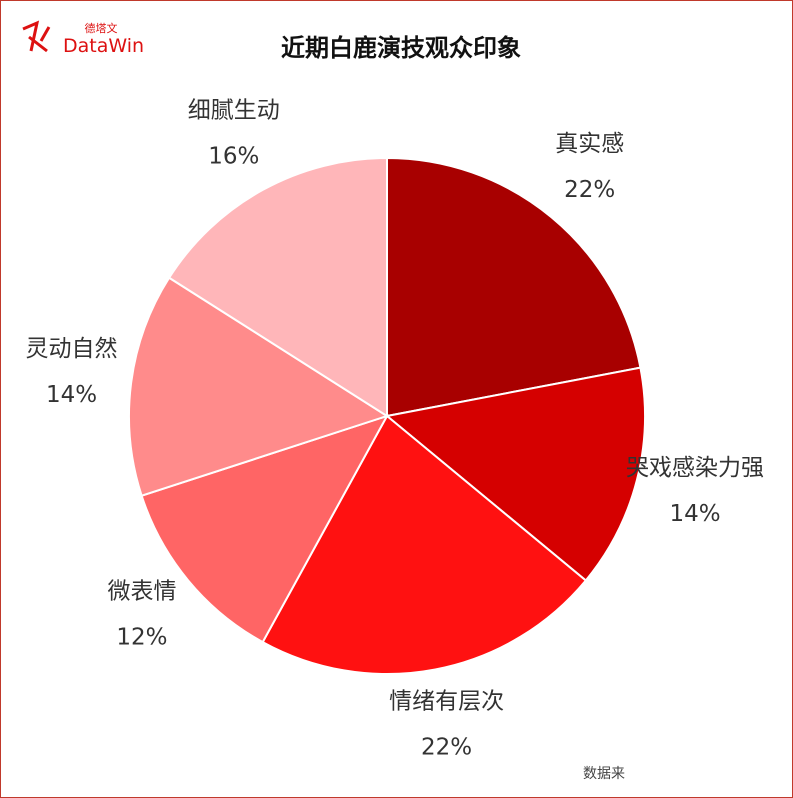 The height and width of the screenshot is (798, 793). I want to click on footer: 数据来, so click(604, 774).